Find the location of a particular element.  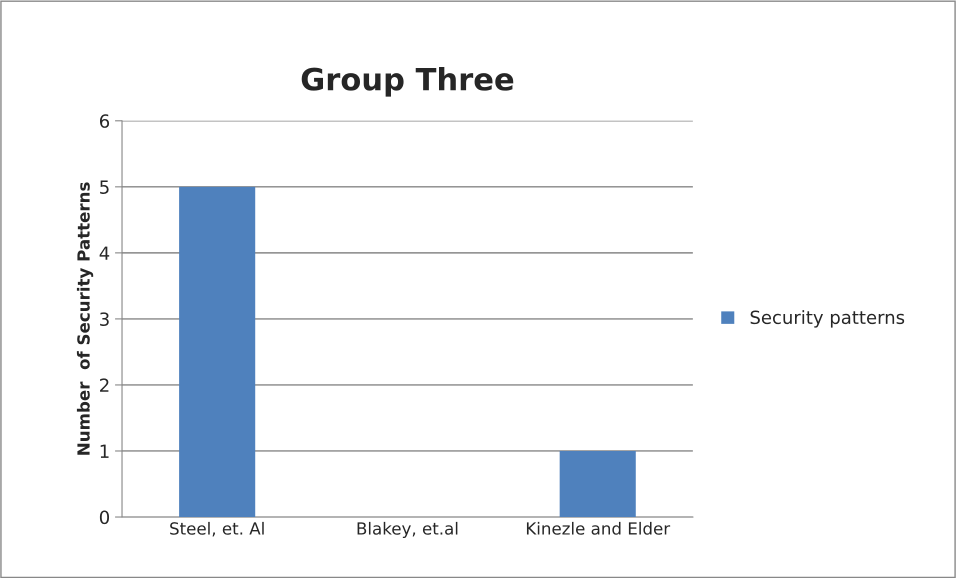

y-axis-title: Number of Security Patterns is located at coordinates (85, 318).